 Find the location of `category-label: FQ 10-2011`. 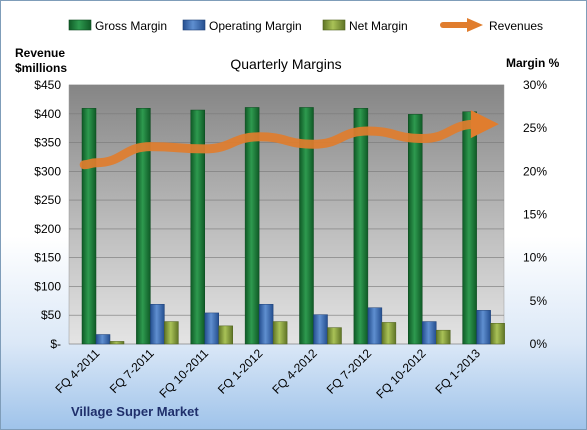

category-label: FQ 10-2011 is located at coordinates (184, 373).